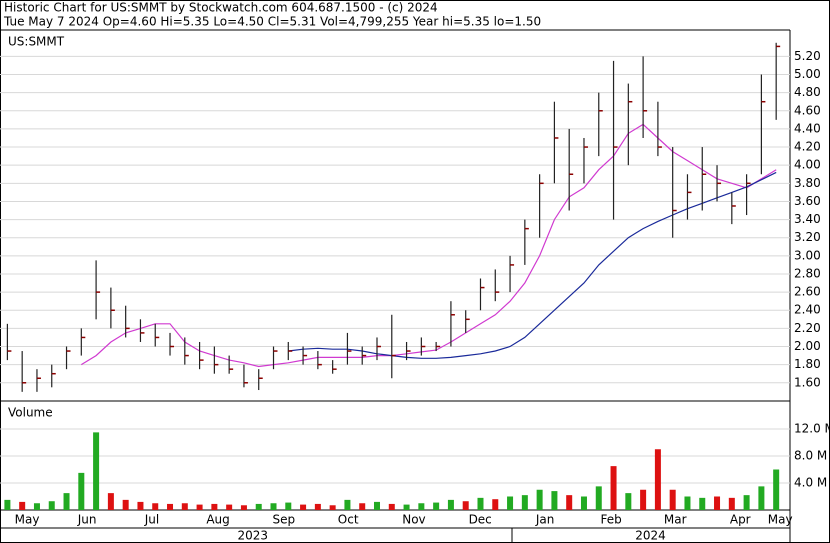  What do you see at coordinates (253, 536) in the screenshot?
I see `year-label: 2023` at bounding box center [253, 536].